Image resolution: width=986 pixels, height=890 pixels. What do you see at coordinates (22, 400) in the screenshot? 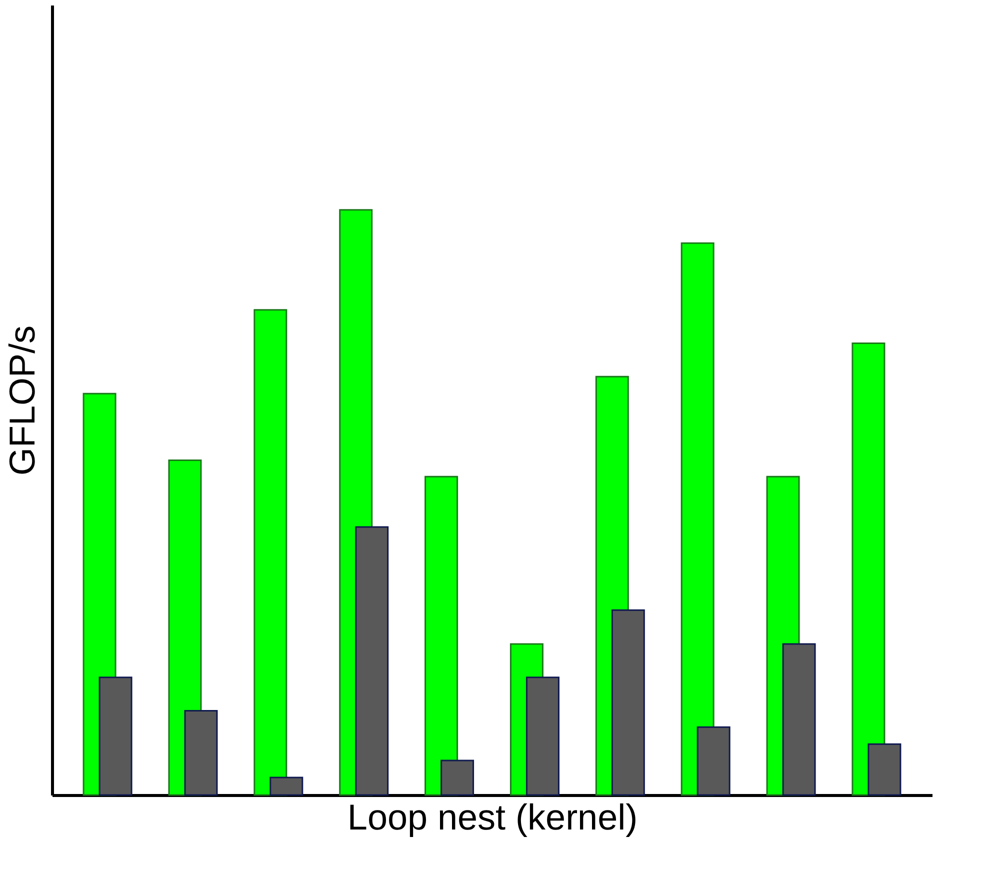
I see `y-axis-title: GFLOP/s` at bounding box center [22, 400].